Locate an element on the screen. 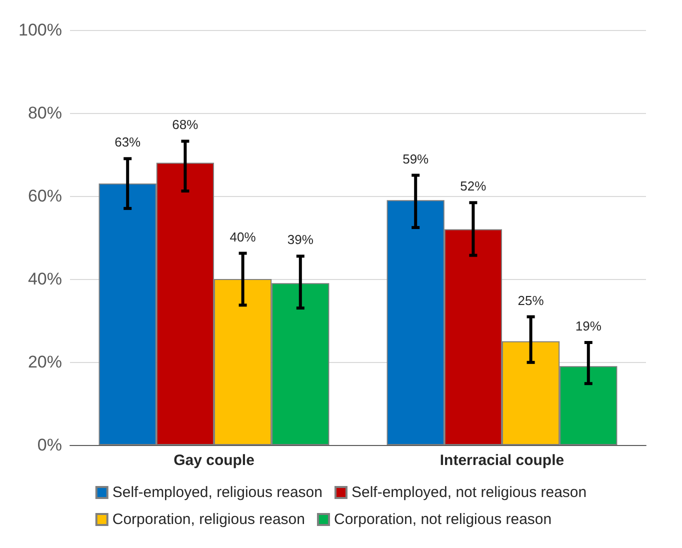 The image size is (682, 548). x-tick-label: Interracial couple is located at coordinates (502, 460).